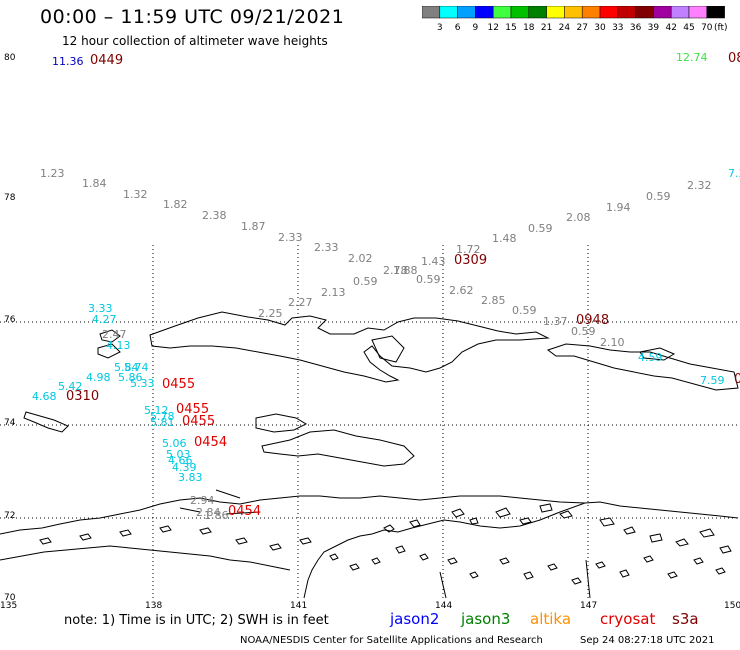 This screenshot has height=650, width=740. Describe the element at coordinates (650, 357) in the screenshot. I see `wave-height-label: 4.59` at that location.